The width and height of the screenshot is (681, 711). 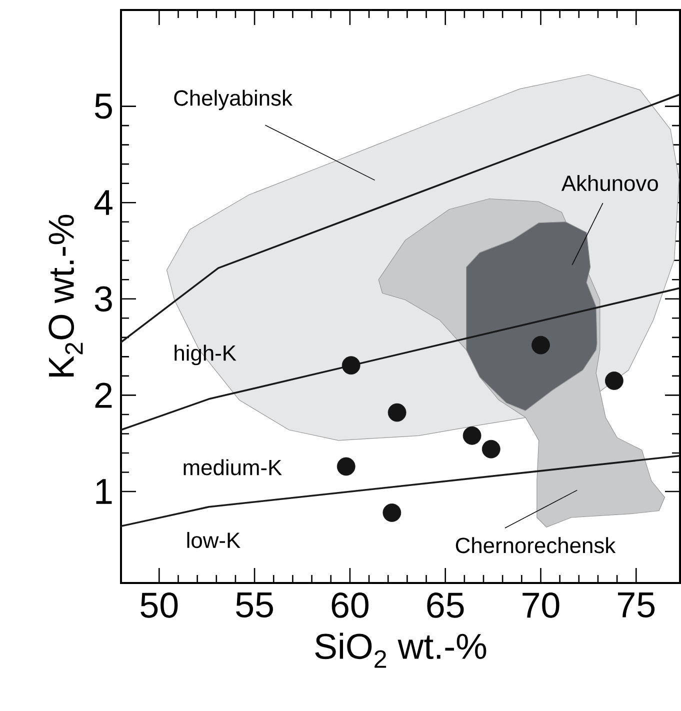 I want to click on text: Chelyabinsk, so click(x=233, y=100).